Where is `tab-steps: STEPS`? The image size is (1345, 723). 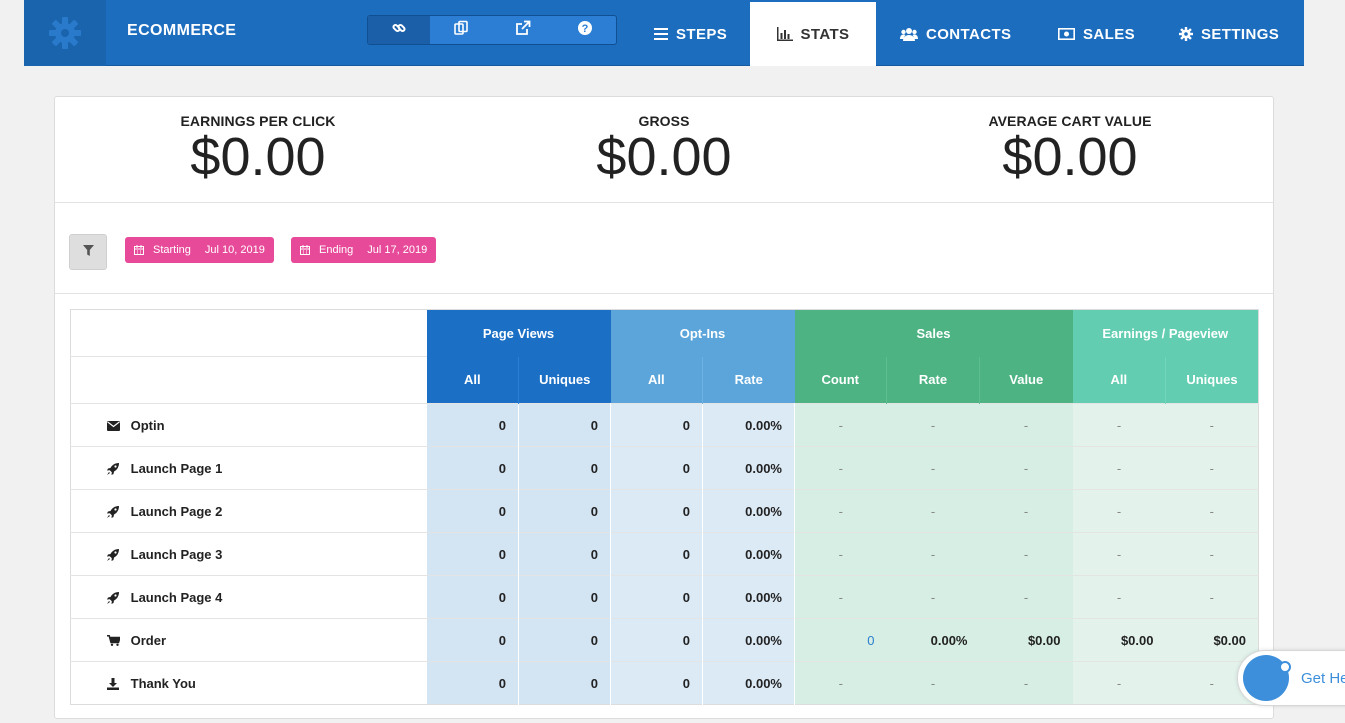
tab-steps: STEPS is located at coordinates (702, 34).